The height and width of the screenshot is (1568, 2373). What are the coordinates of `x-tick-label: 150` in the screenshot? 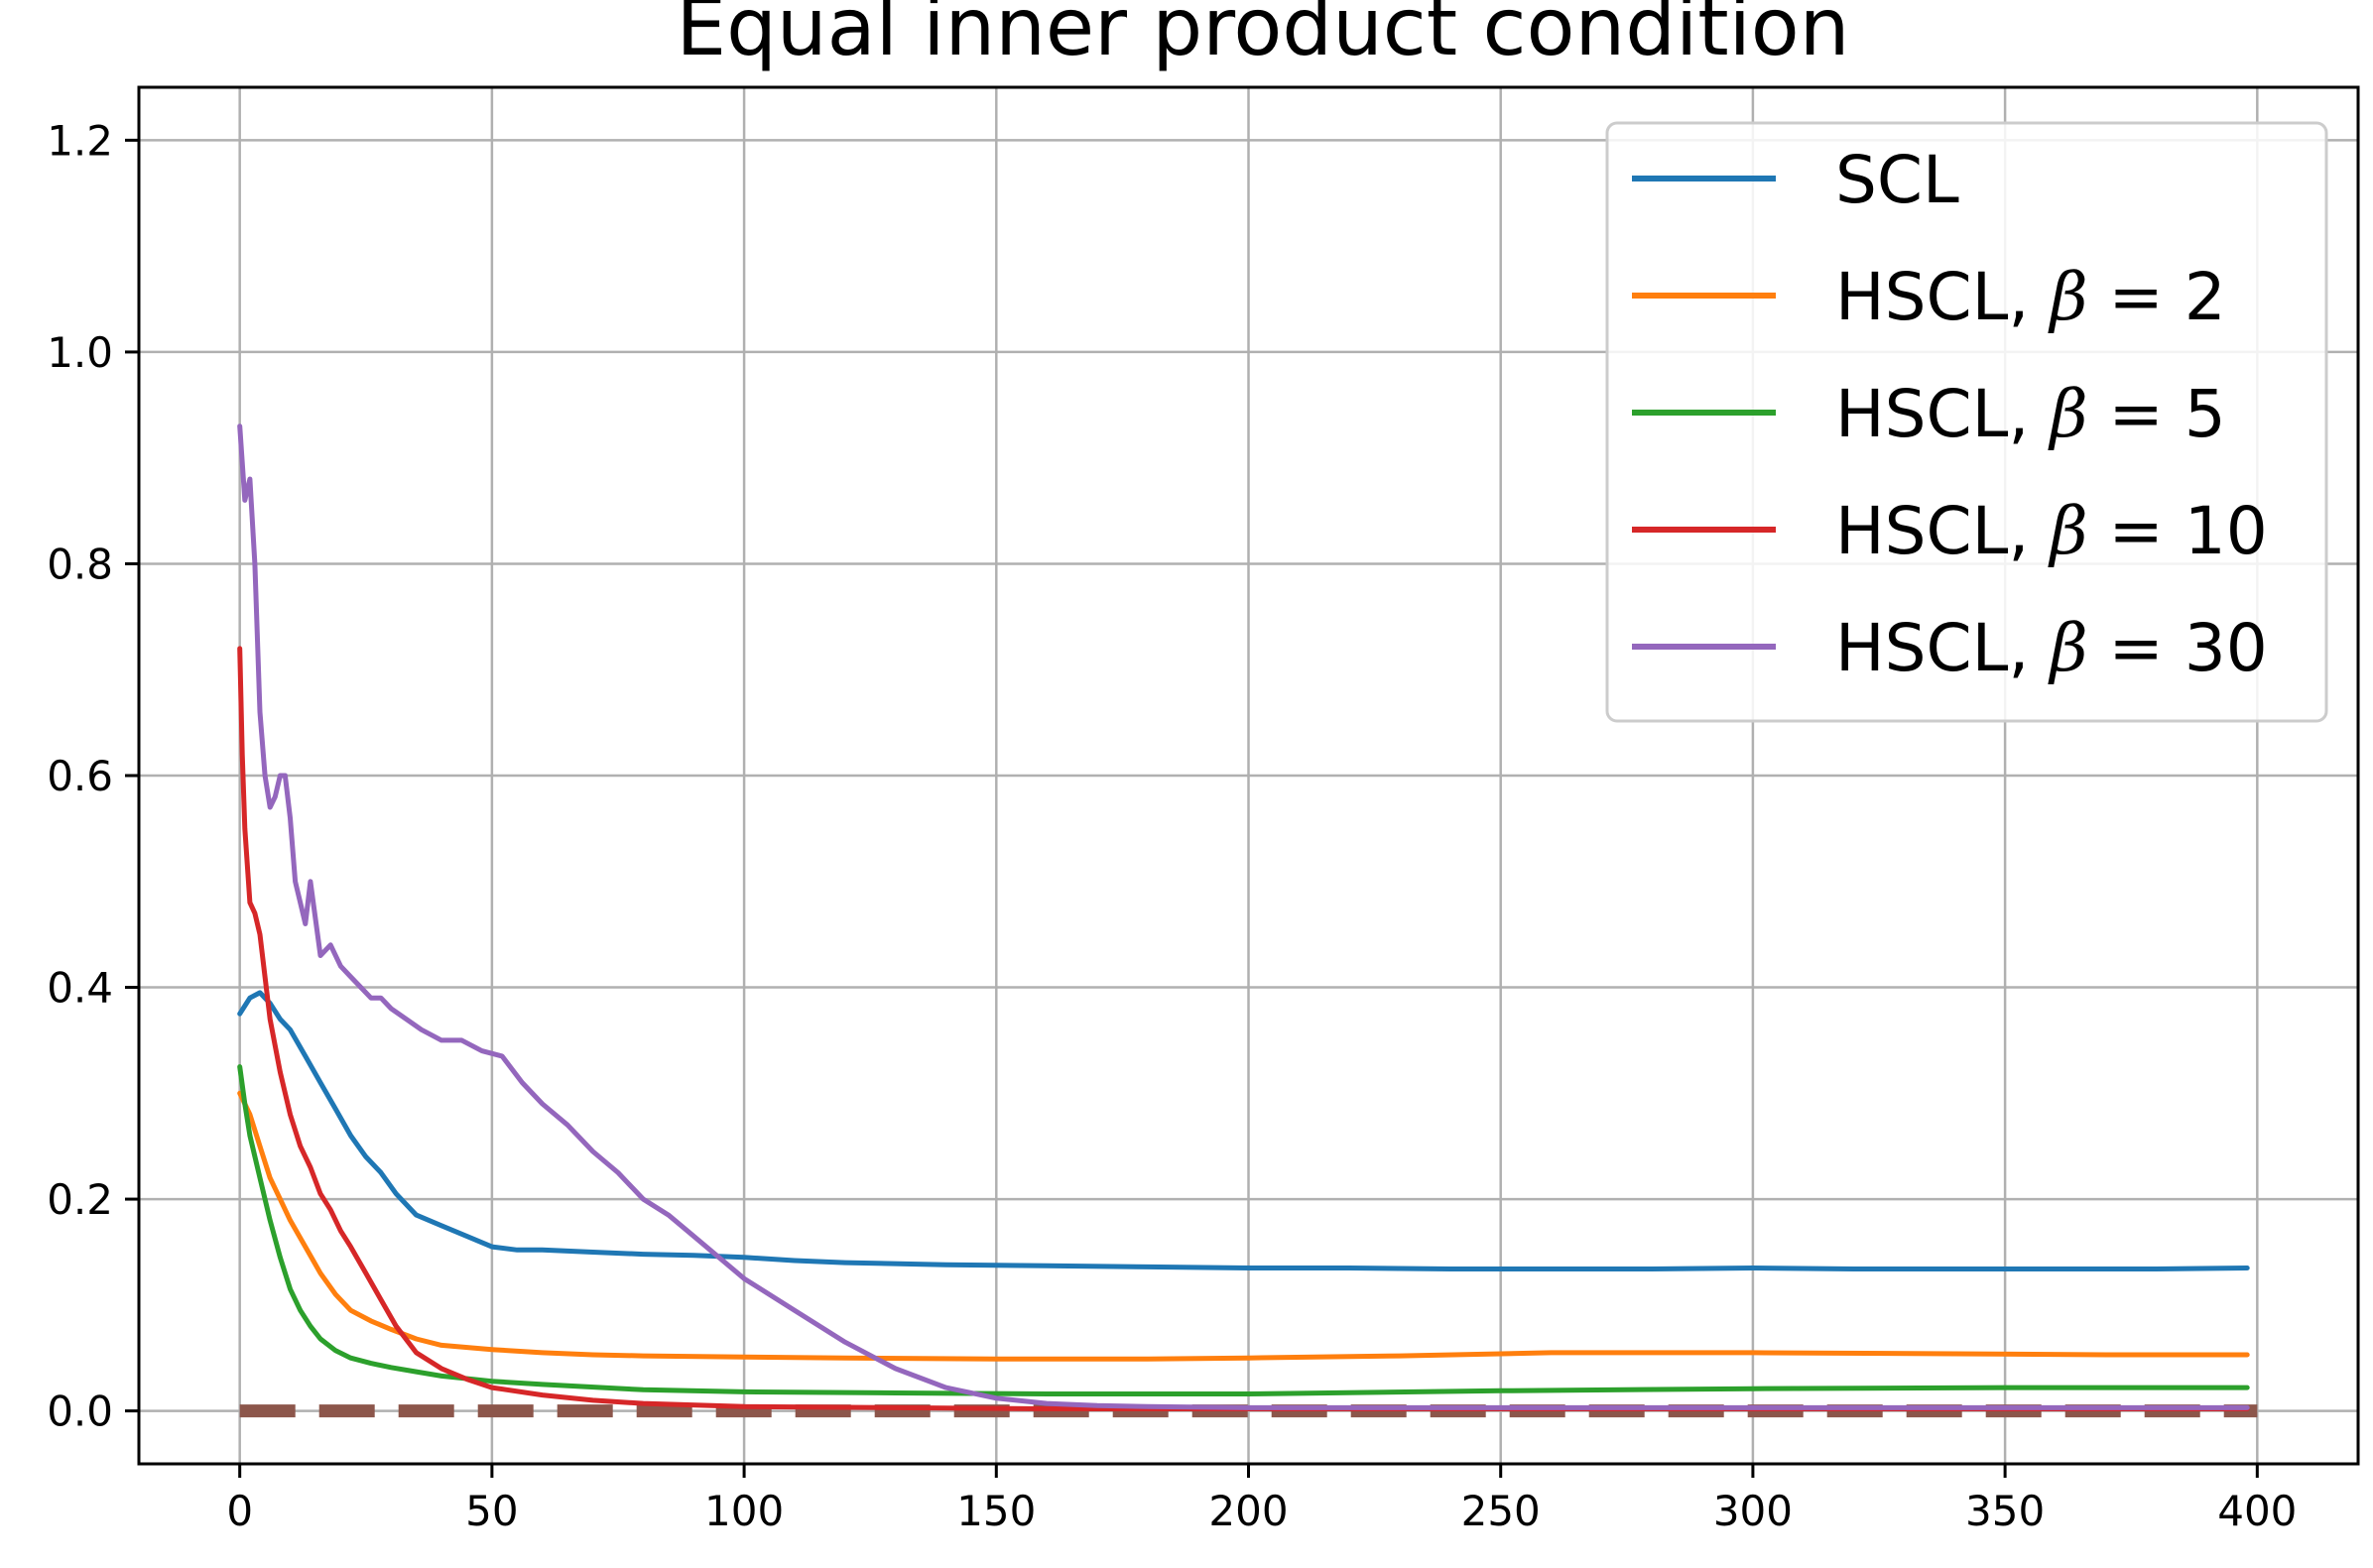 It's located at (996, 1511).